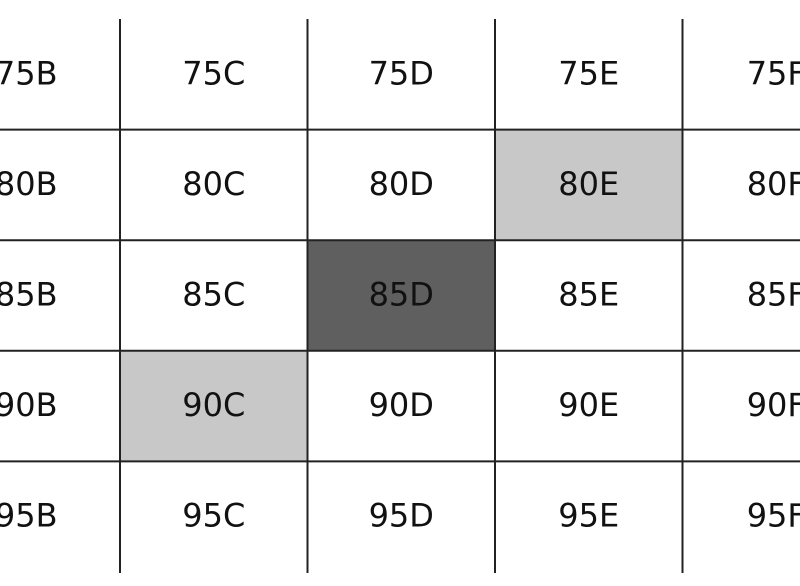 This screenshot has width=800, height=586. Describe the element at coordinates (29, 295) in the screenshot. I see `size-label: 85B` at that location.